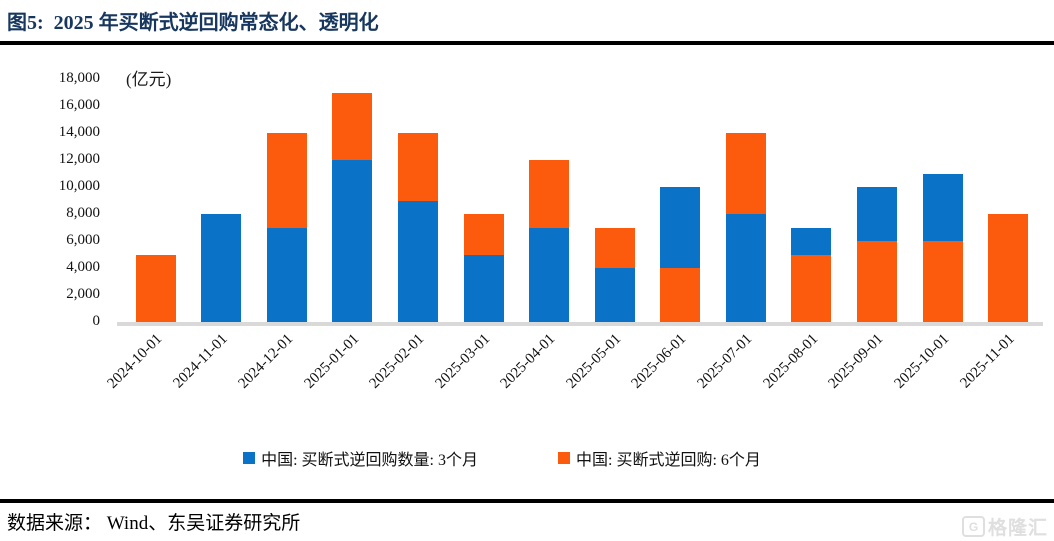  Describe the element at coordinates (987, 361) in the screenshot. I see `x-axis-label: 2025-11-01` at that location.